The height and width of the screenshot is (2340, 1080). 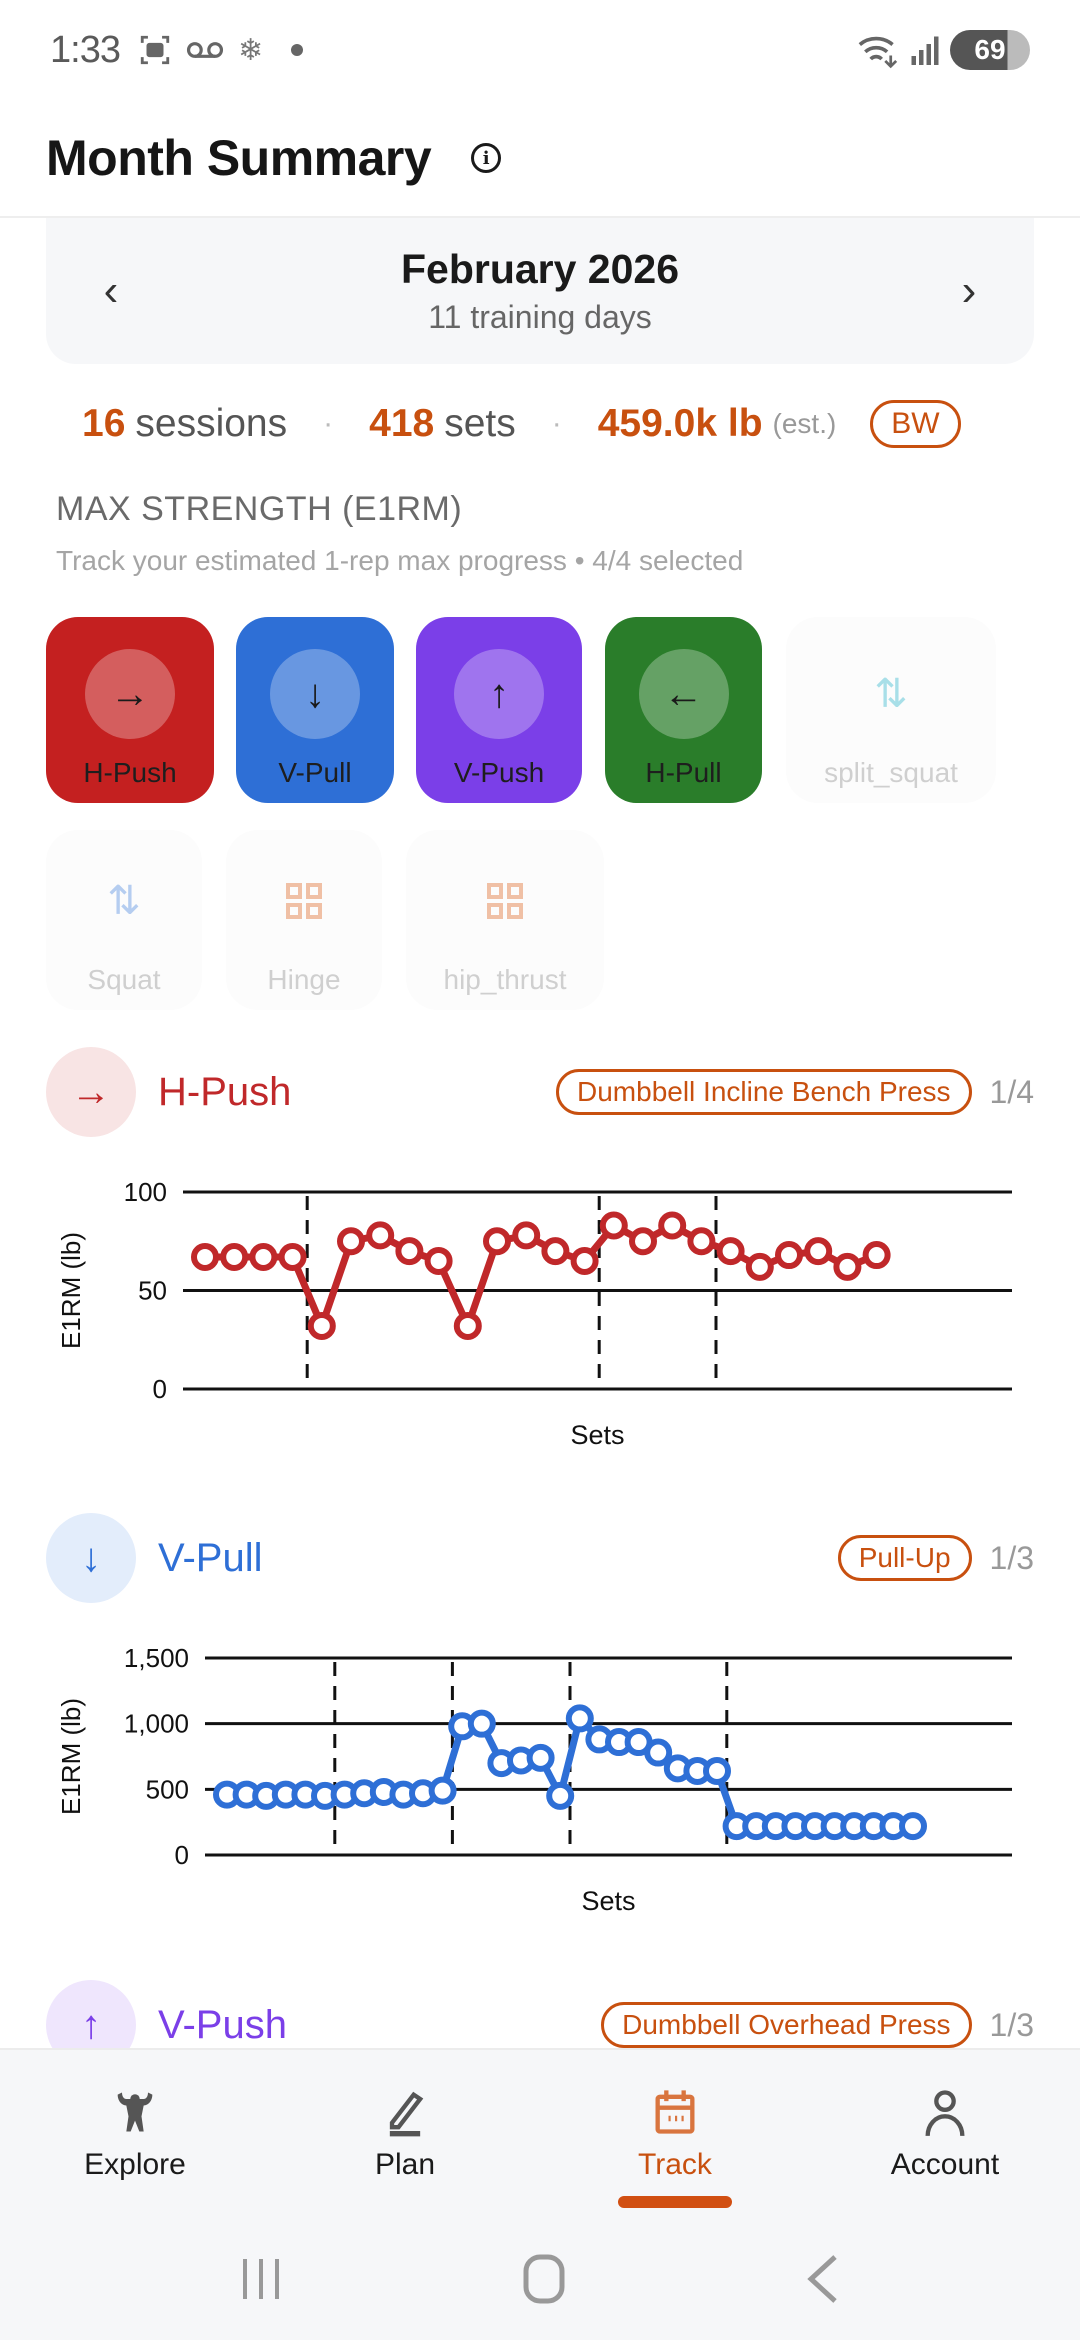 I want to click on pattern-header-v-pull: ↓ V-Pull Pull-Up 1/3, so click(x=540, y=1558).